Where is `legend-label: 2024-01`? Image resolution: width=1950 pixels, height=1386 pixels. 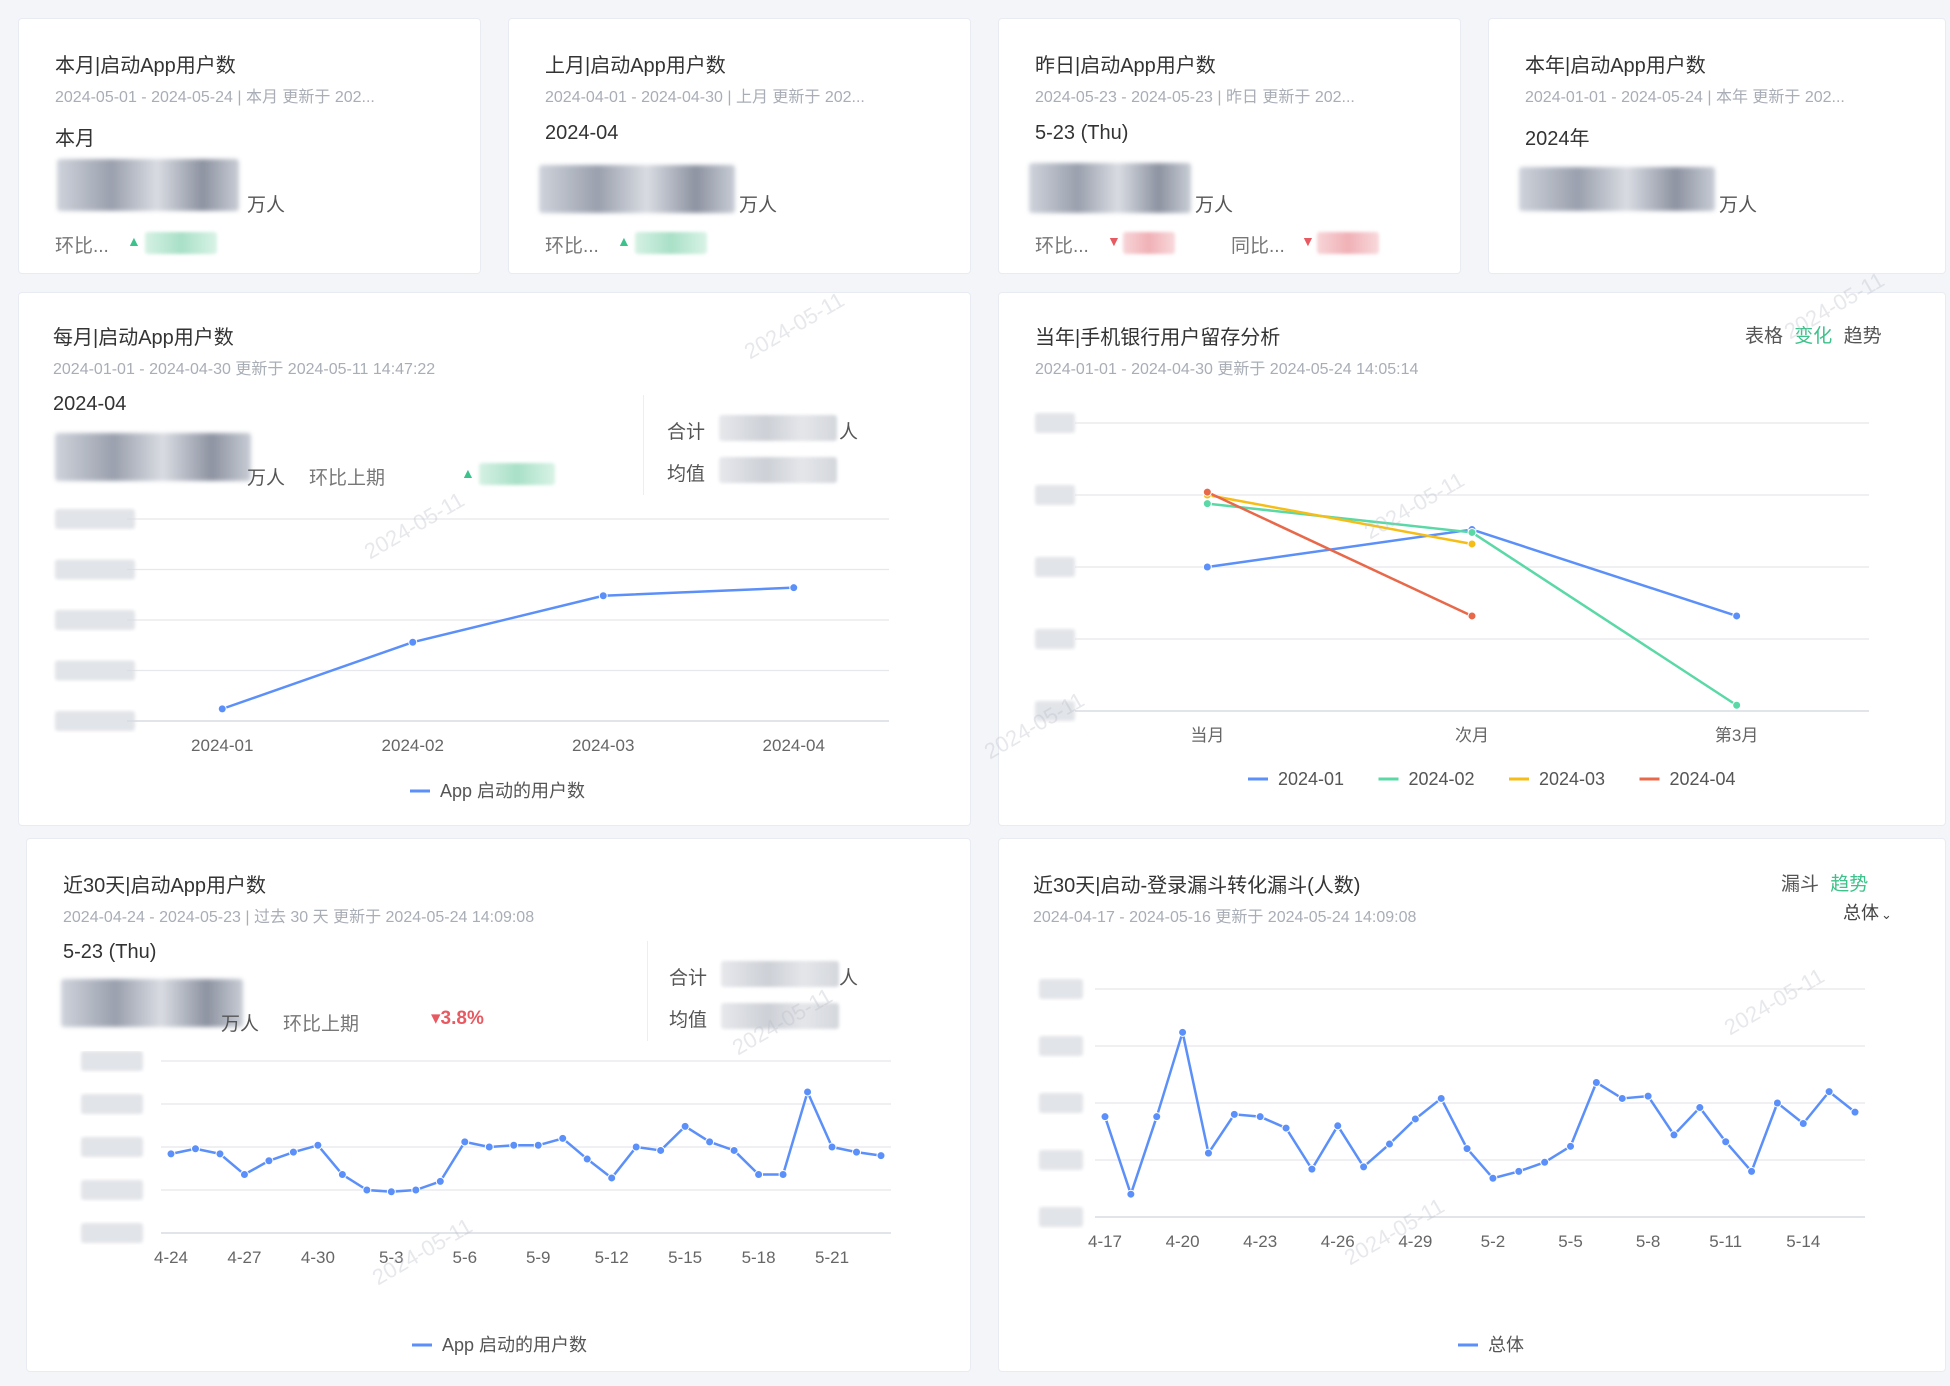
legend-label: 2024-01 is located at coordinates (1311, 779).